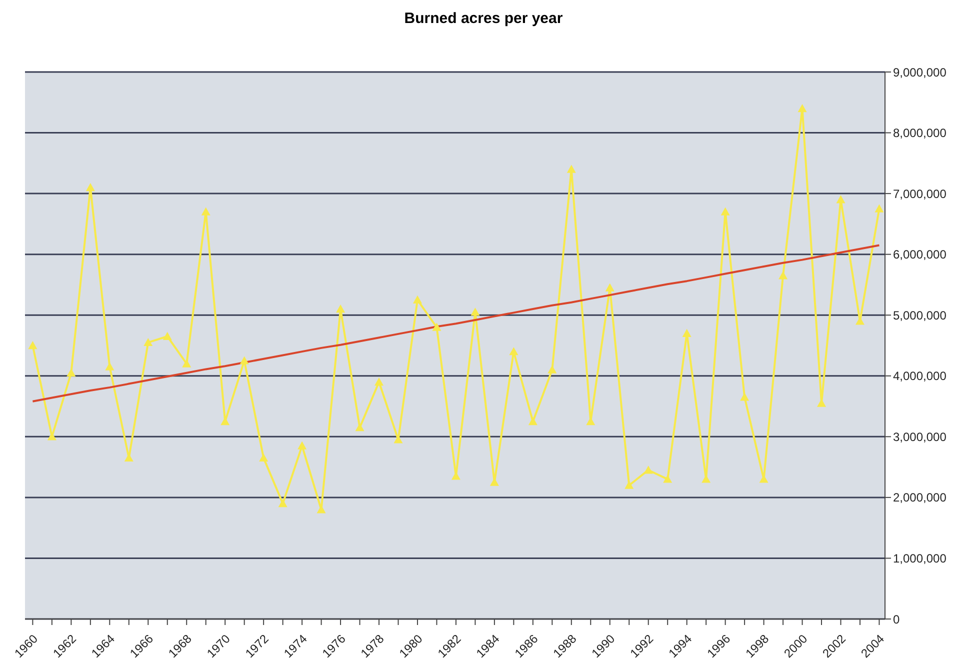 Image resolution: width=967 pixels, height=667 pixels. Describe the element at coordinates (920, 558) in the screenshot. I see `y-tick-label: 1,000,000` at that location.